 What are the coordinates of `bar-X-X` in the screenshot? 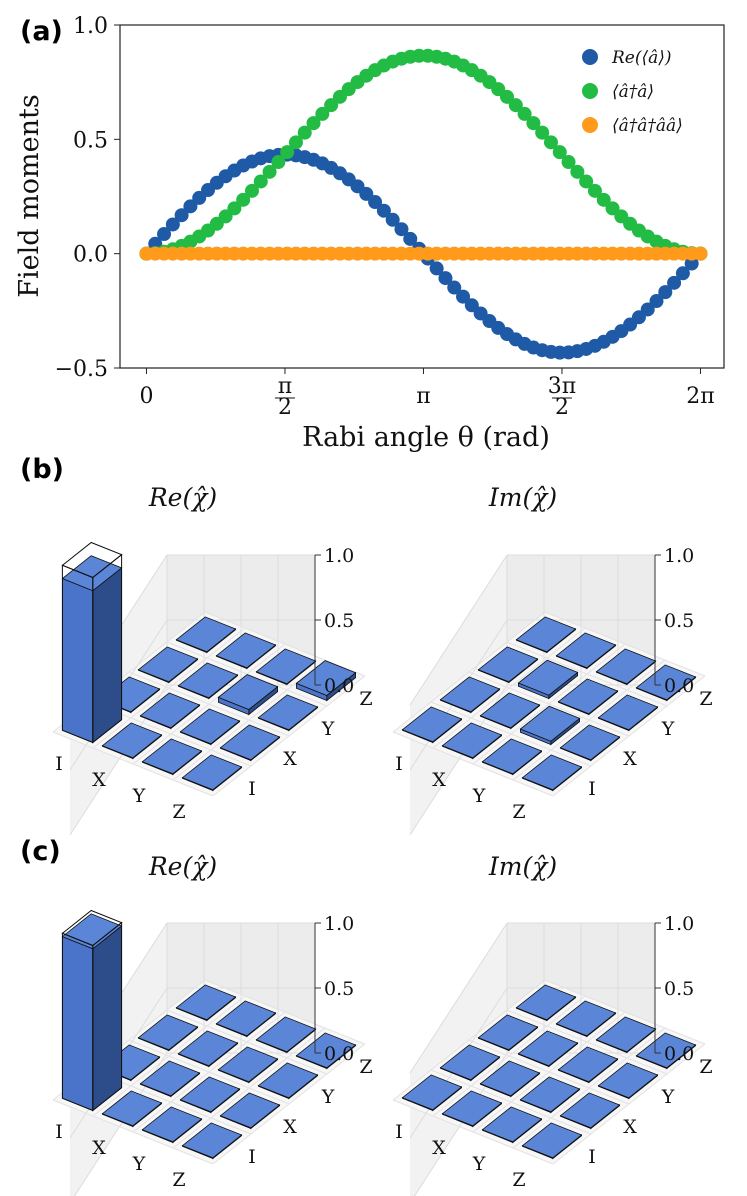 It's located at (170, 711).